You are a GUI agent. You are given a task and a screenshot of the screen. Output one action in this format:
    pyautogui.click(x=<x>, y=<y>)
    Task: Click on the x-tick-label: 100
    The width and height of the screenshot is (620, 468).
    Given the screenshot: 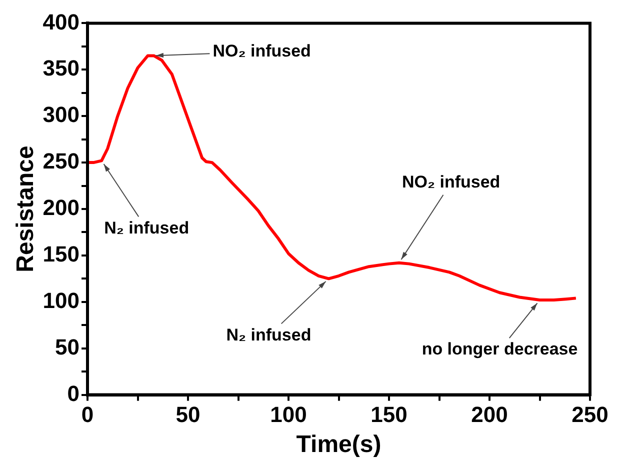 What is the action you would take?
    pyautogui.click(x=288, y=415)
    